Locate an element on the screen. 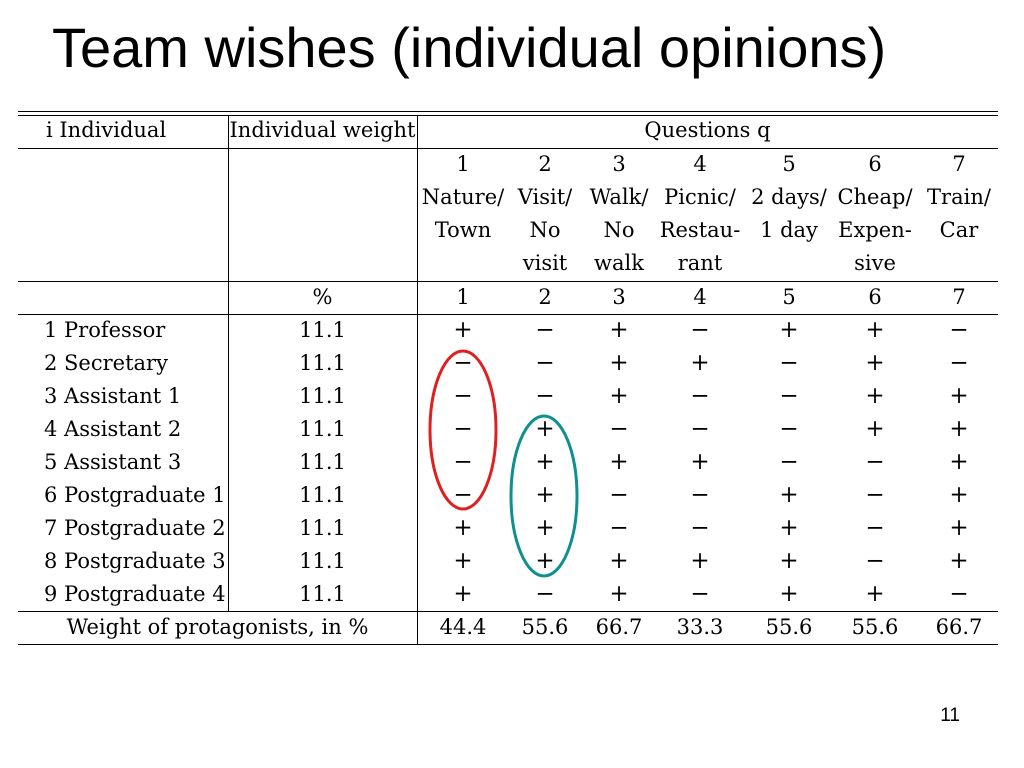 This screenshot has height=768, width=1024. question-index-6: 6 is located at coordinates (875, 297).